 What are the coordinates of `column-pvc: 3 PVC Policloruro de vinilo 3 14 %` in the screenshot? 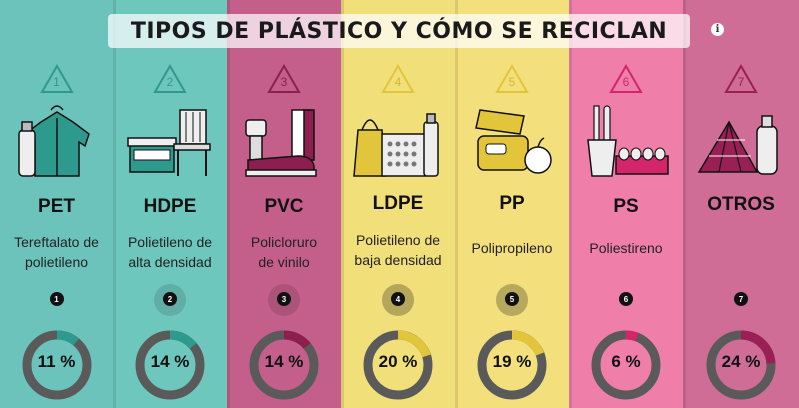 It's located at (284, 204).